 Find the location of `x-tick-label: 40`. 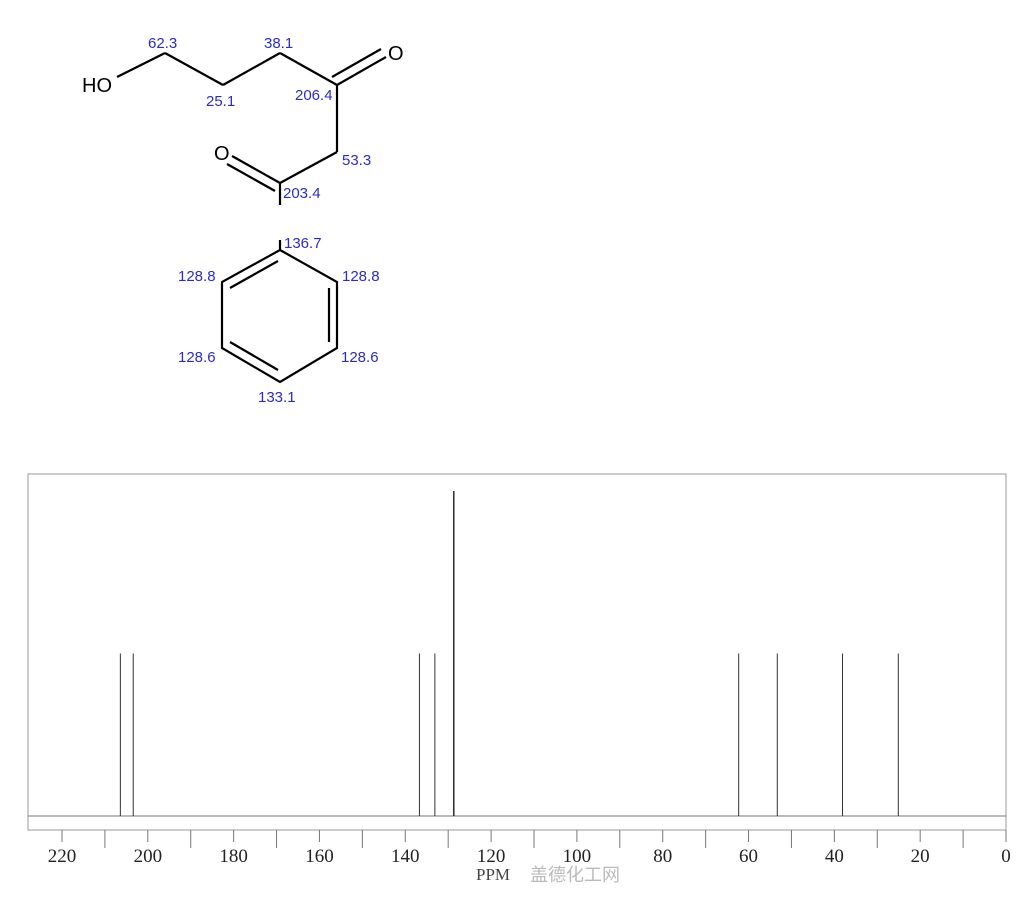

x-tick-label: 40 is located at coordinates (834, 856).